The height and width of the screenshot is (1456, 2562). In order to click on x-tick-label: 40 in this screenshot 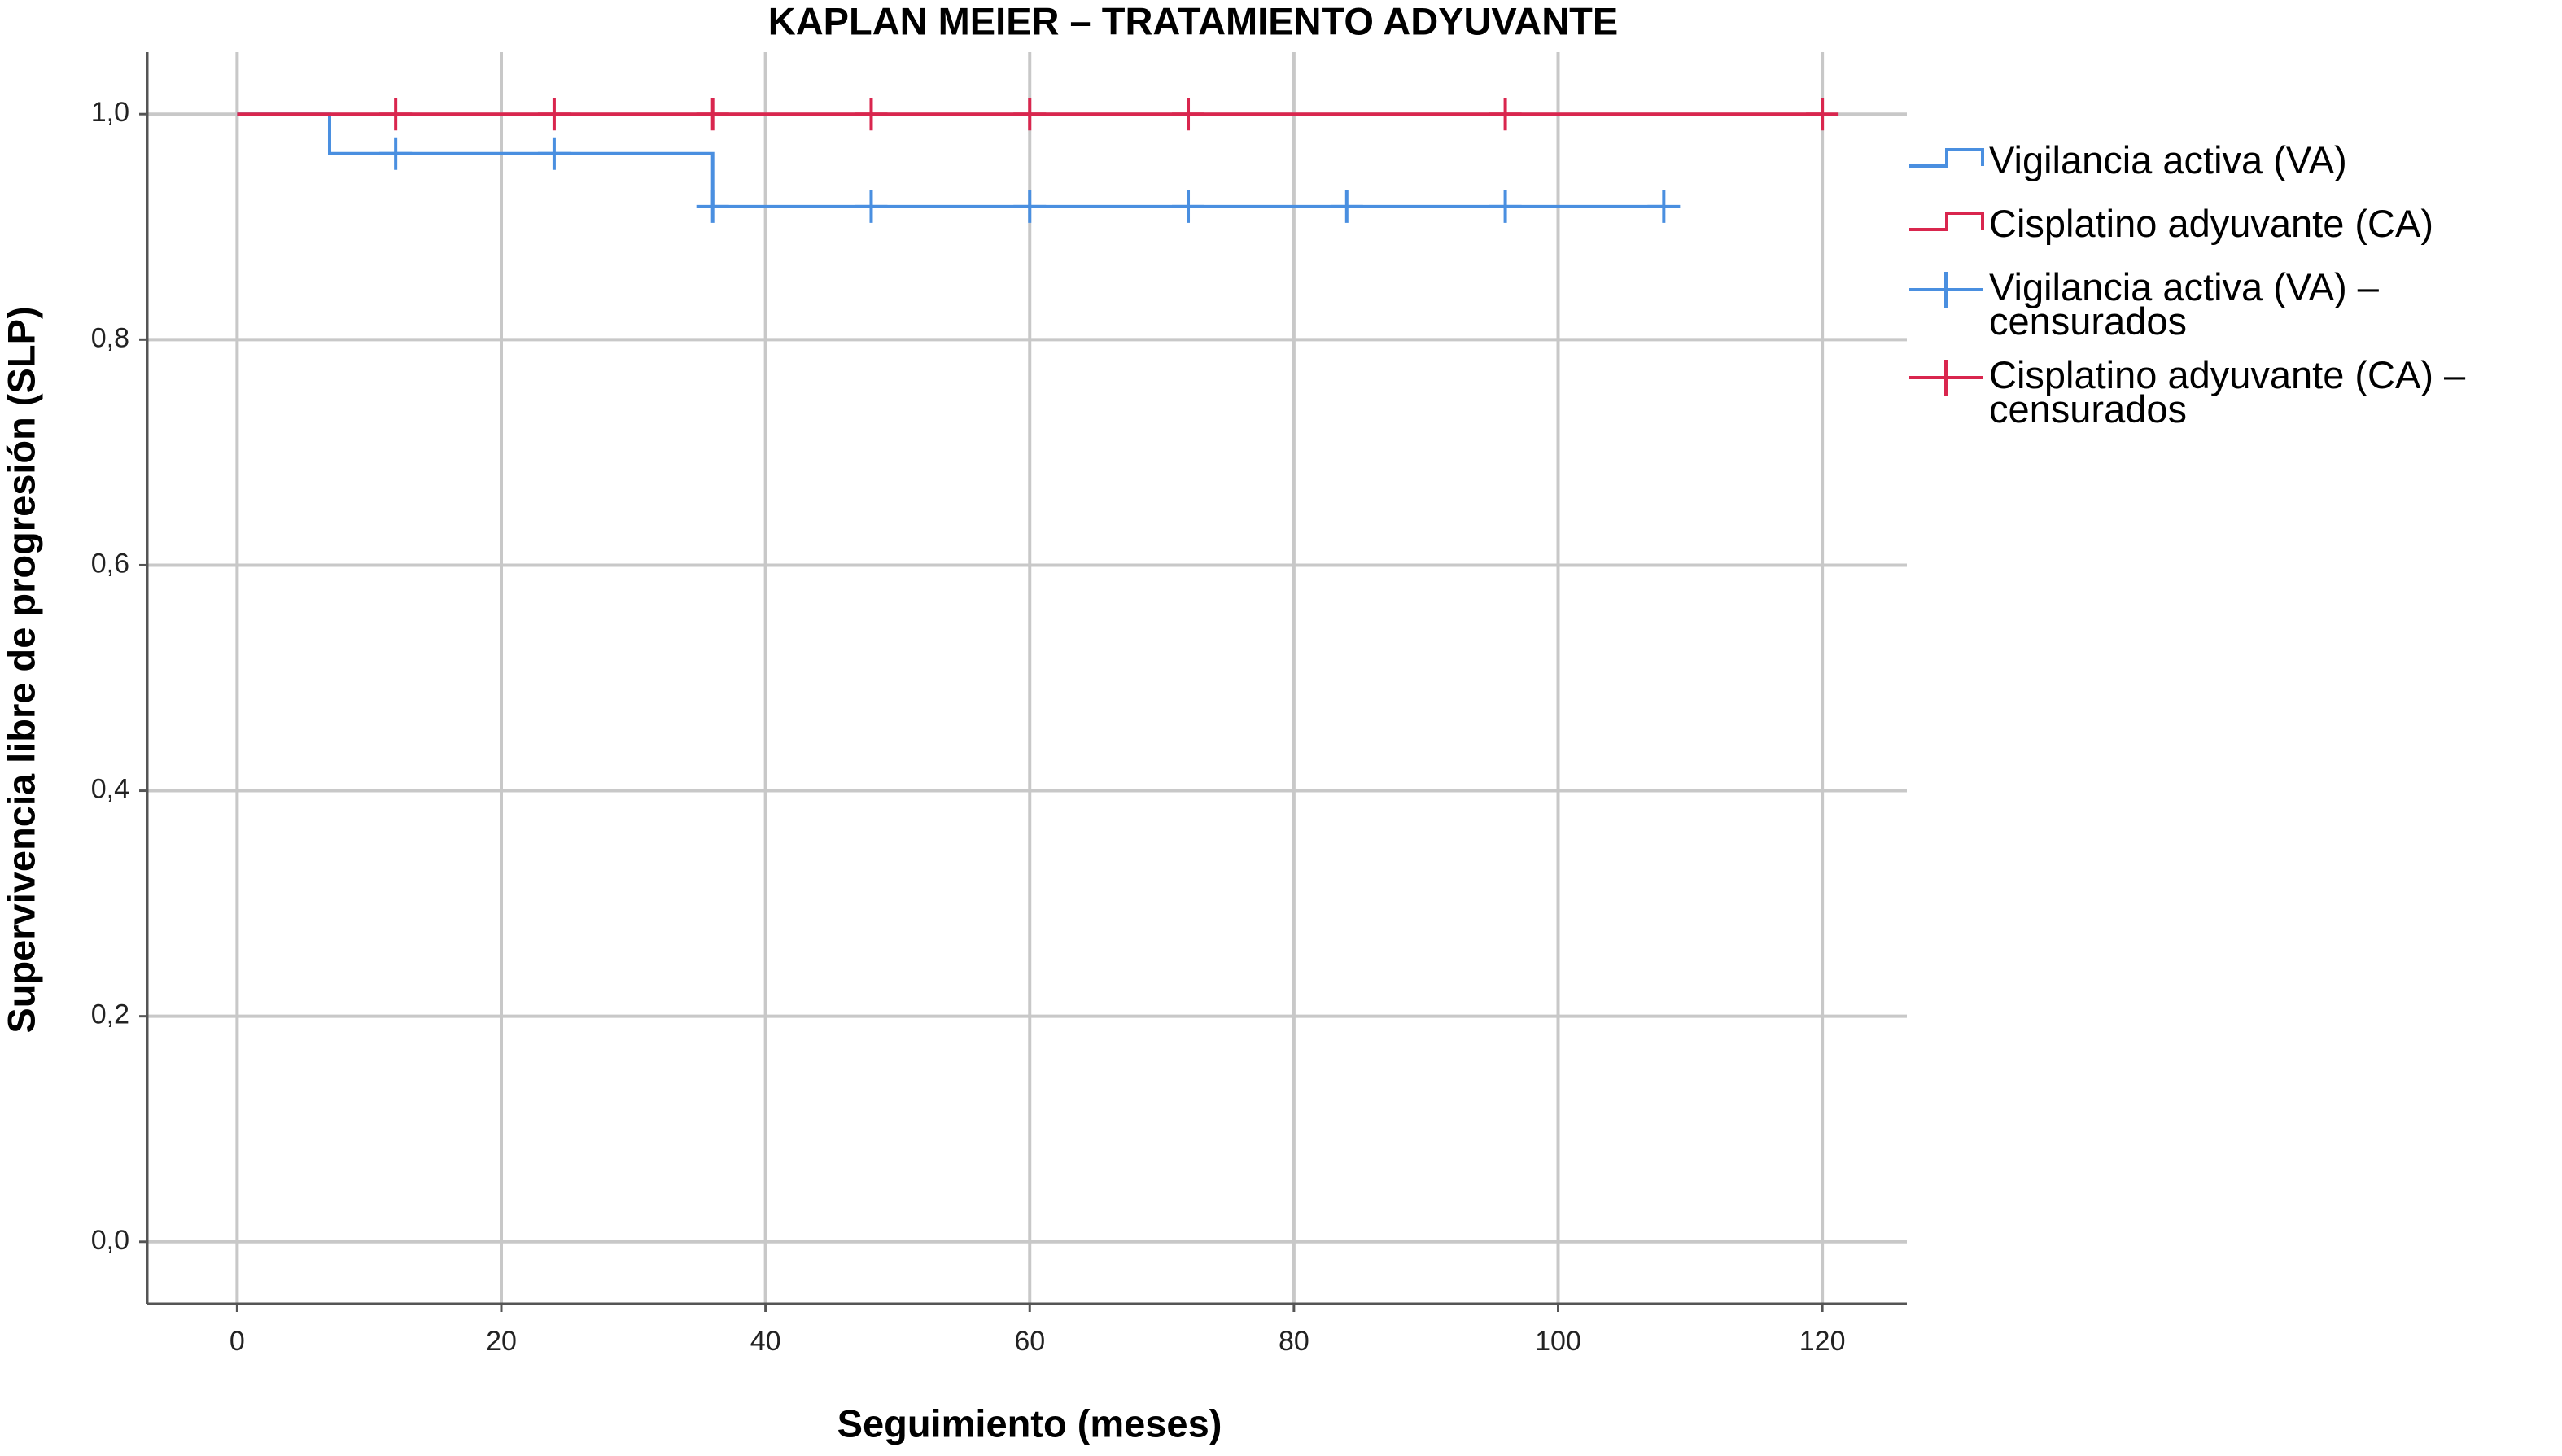, I will do `click(765, 1341)`.